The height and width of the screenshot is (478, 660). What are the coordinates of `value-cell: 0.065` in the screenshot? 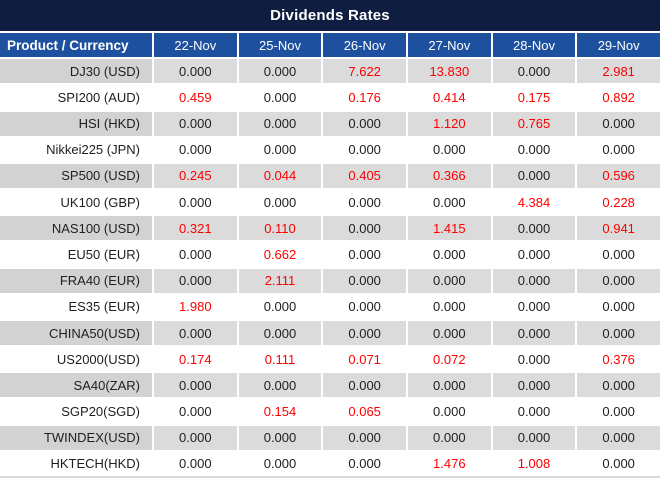 It's located at (364, 411).